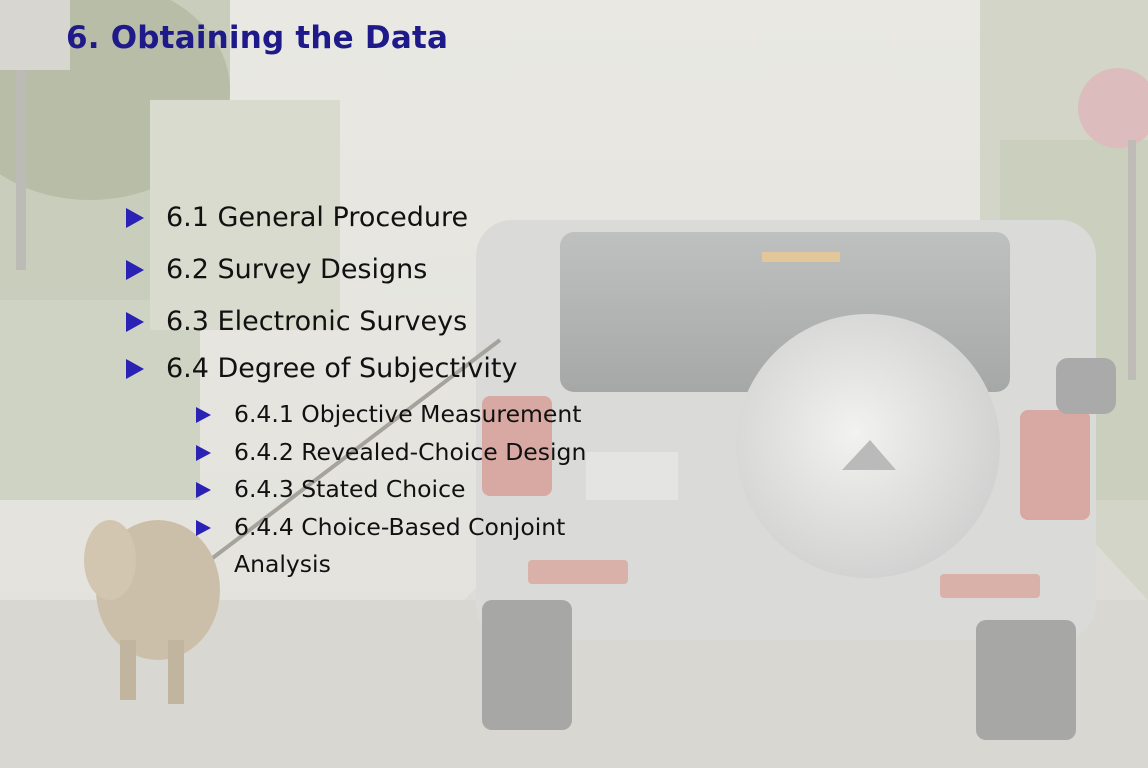 This screenshot has width=1148, height=768. What do you see at coordinates (342, 368) in the screenshot?
I see `toc-section-label: 6.4 Degree of Subjectivity` at bounding box center [342, 368].